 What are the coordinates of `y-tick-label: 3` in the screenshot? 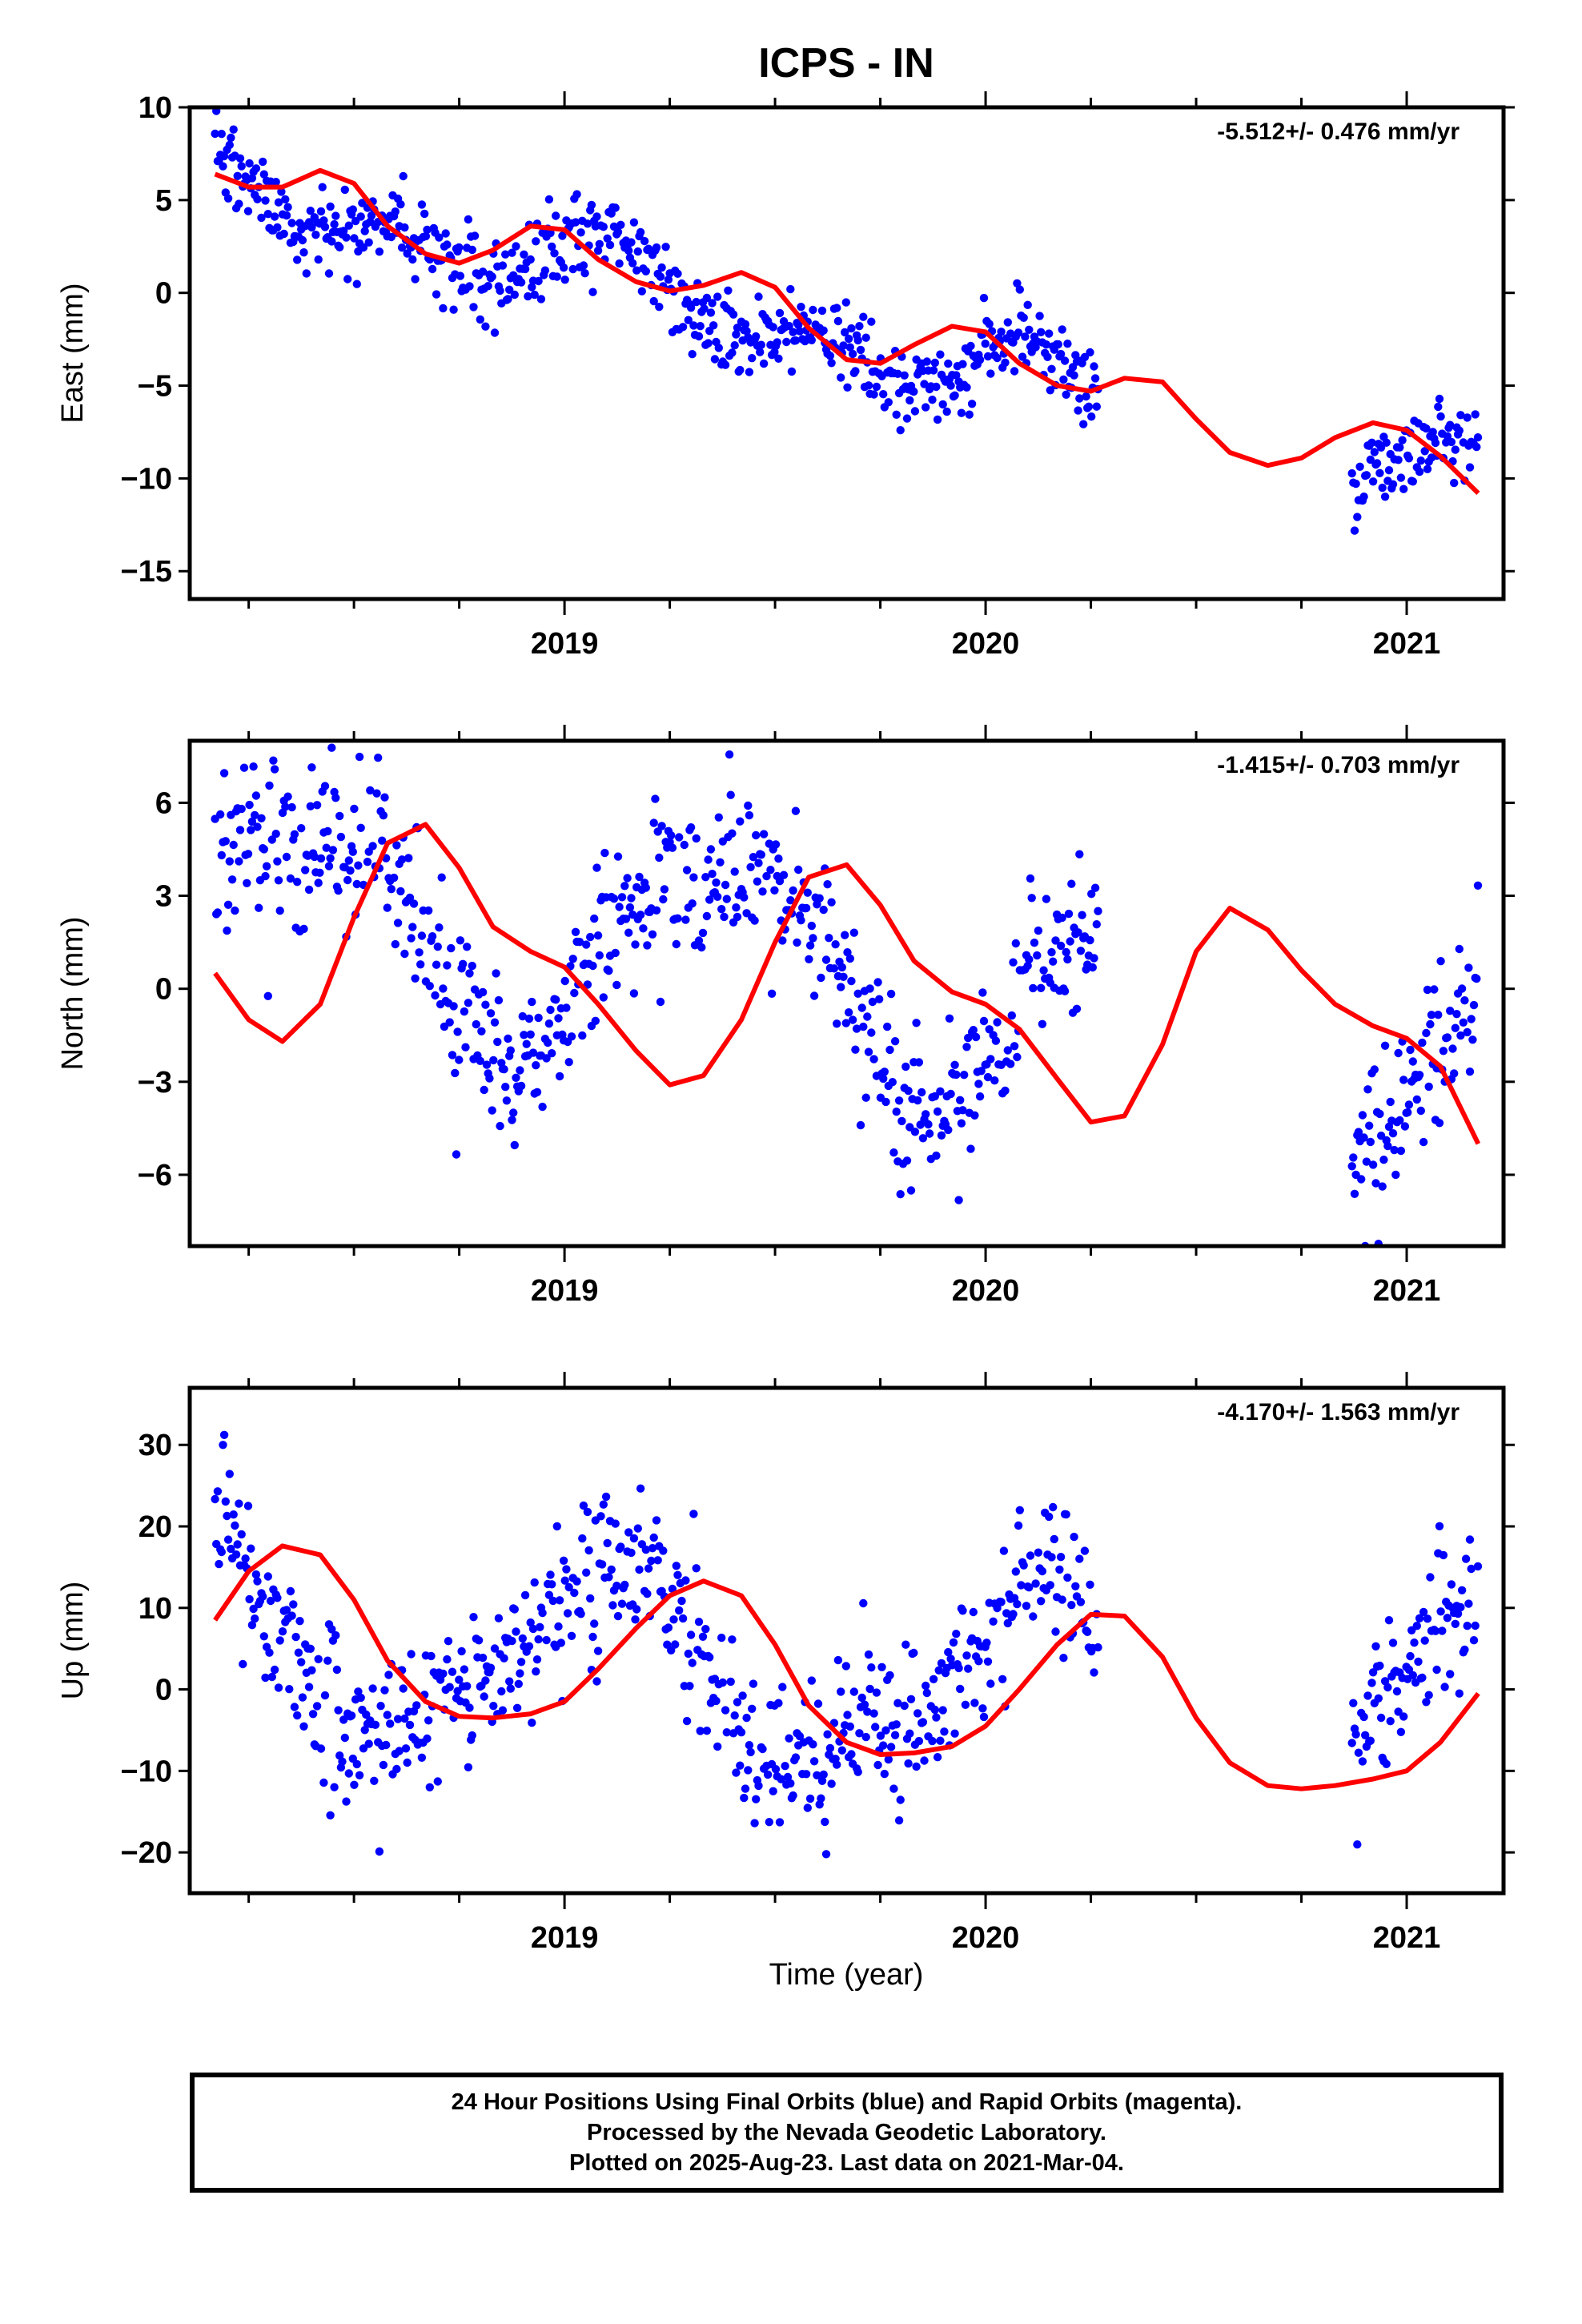 It's located at (164, 897).